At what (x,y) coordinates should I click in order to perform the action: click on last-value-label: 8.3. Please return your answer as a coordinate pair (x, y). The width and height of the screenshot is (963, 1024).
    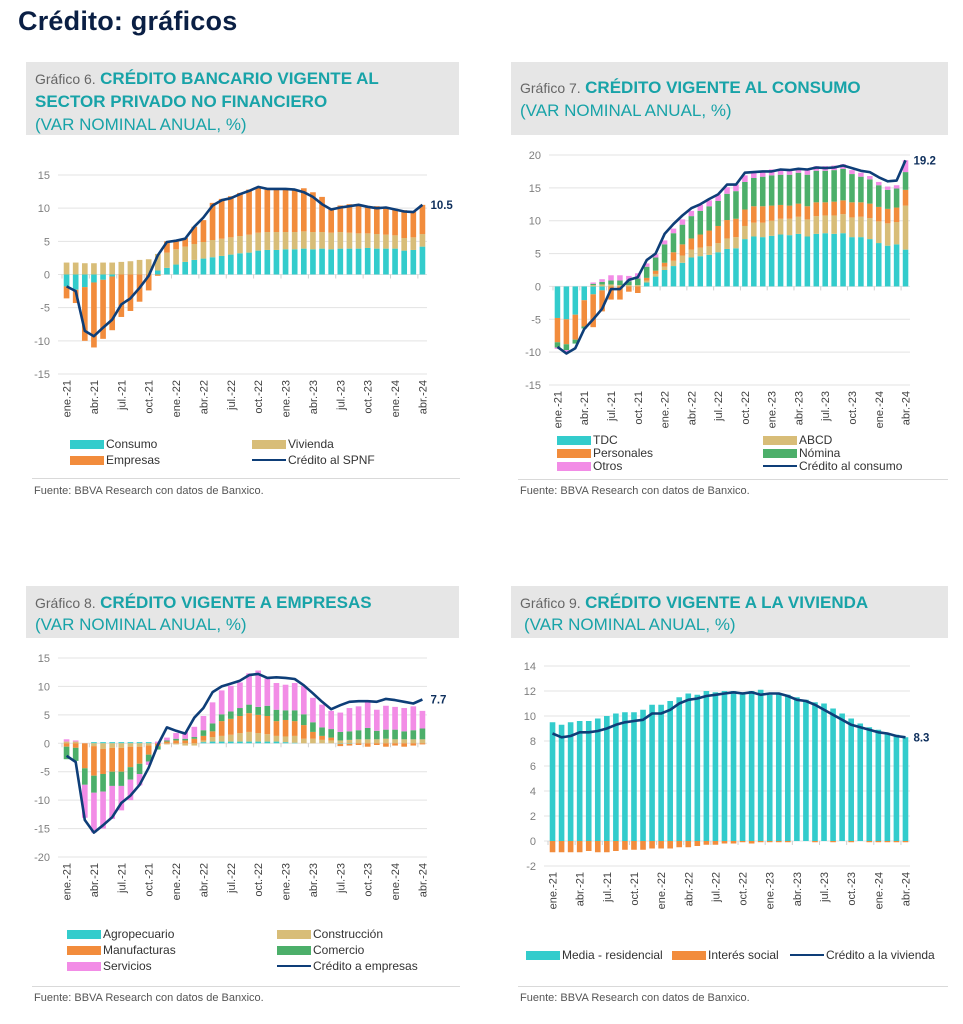
    Looking at the image, I should click on (921, 738).